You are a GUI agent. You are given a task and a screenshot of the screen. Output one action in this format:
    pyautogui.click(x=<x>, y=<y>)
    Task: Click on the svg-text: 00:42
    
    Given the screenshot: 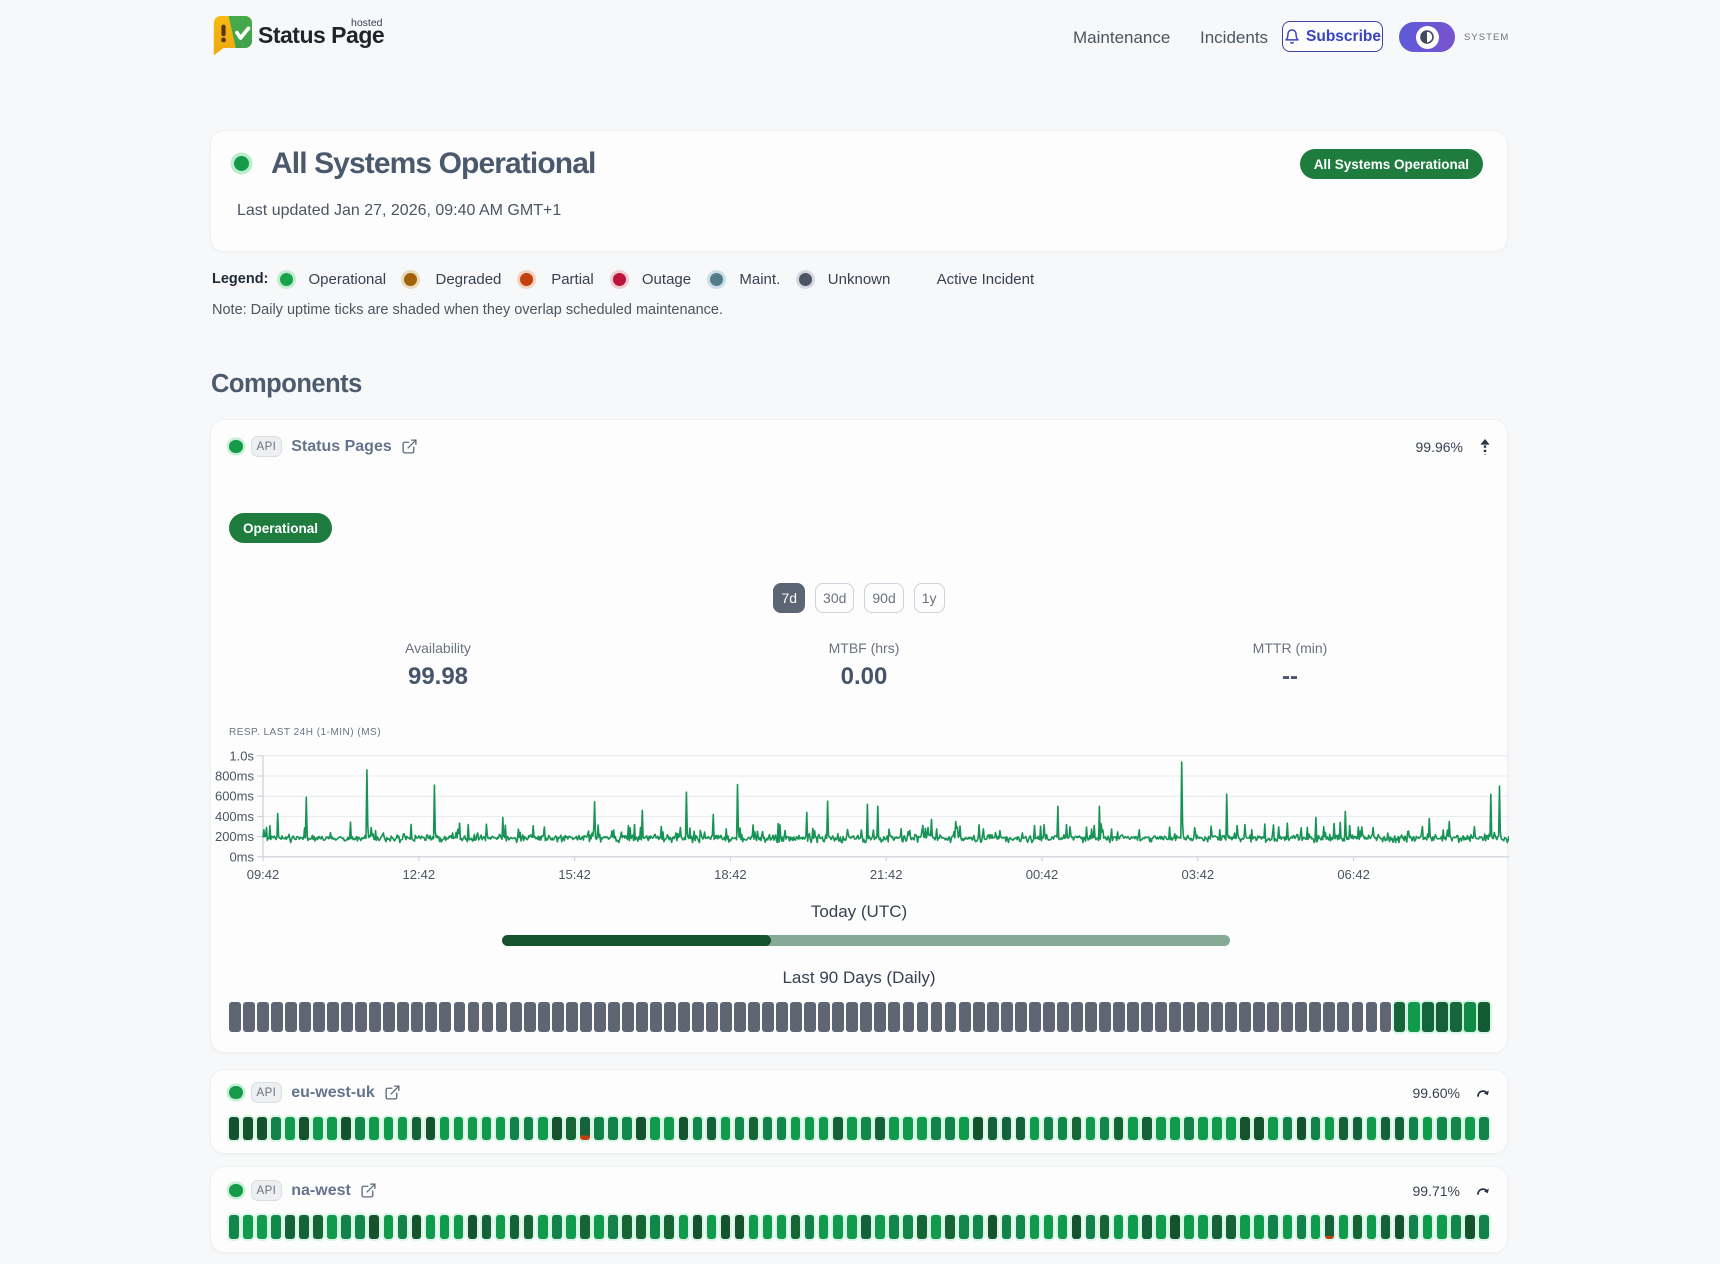 What is the action you would take?
    pyautogui.click(x=1042, y=874)
    